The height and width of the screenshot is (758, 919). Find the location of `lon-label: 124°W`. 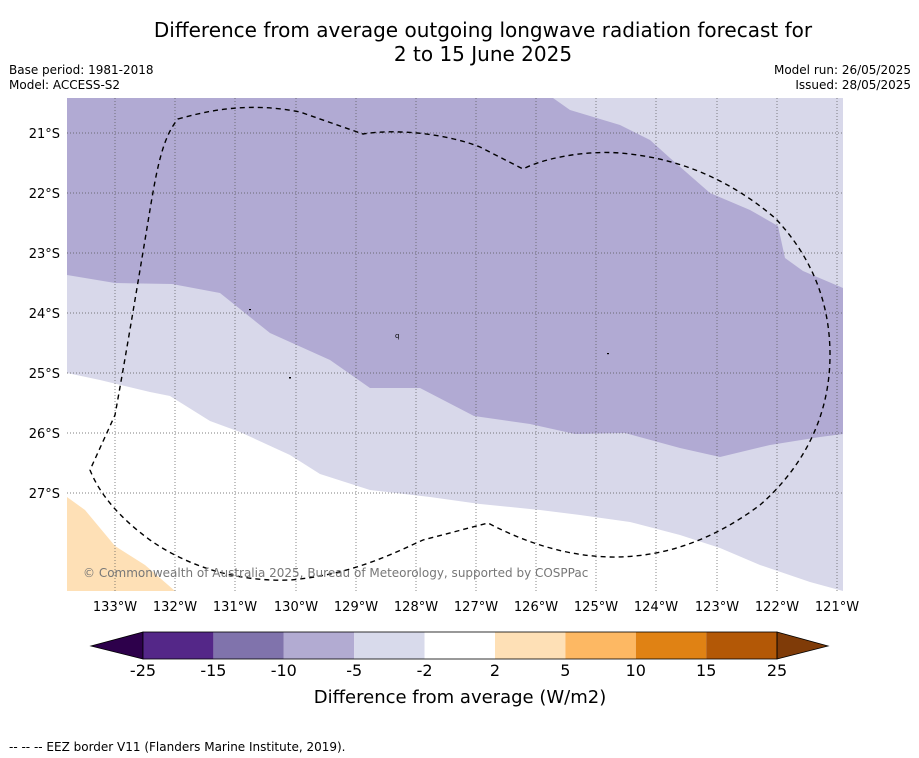

lon-label: 124°W is located at coordinates (656, 607).